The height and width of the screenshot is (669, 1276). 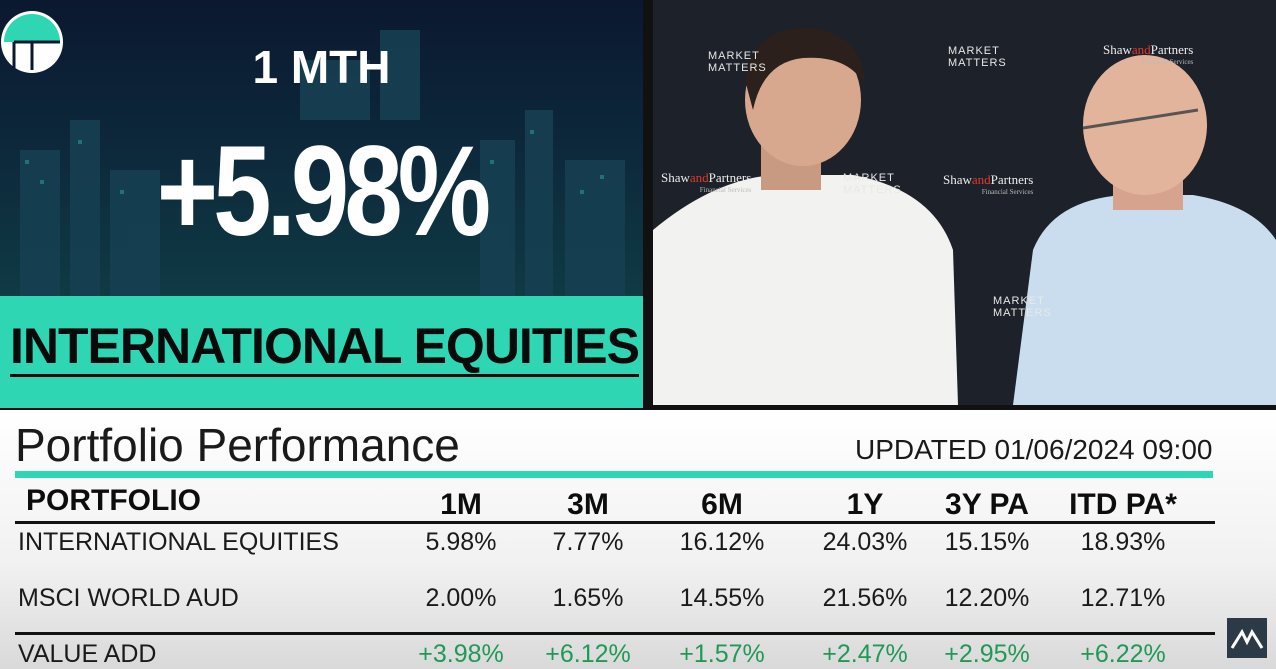 What do you see at coordinates (461, 542) in the screenshot?
I see `table-cell: 5.98%` at bounding box center [461, 542].